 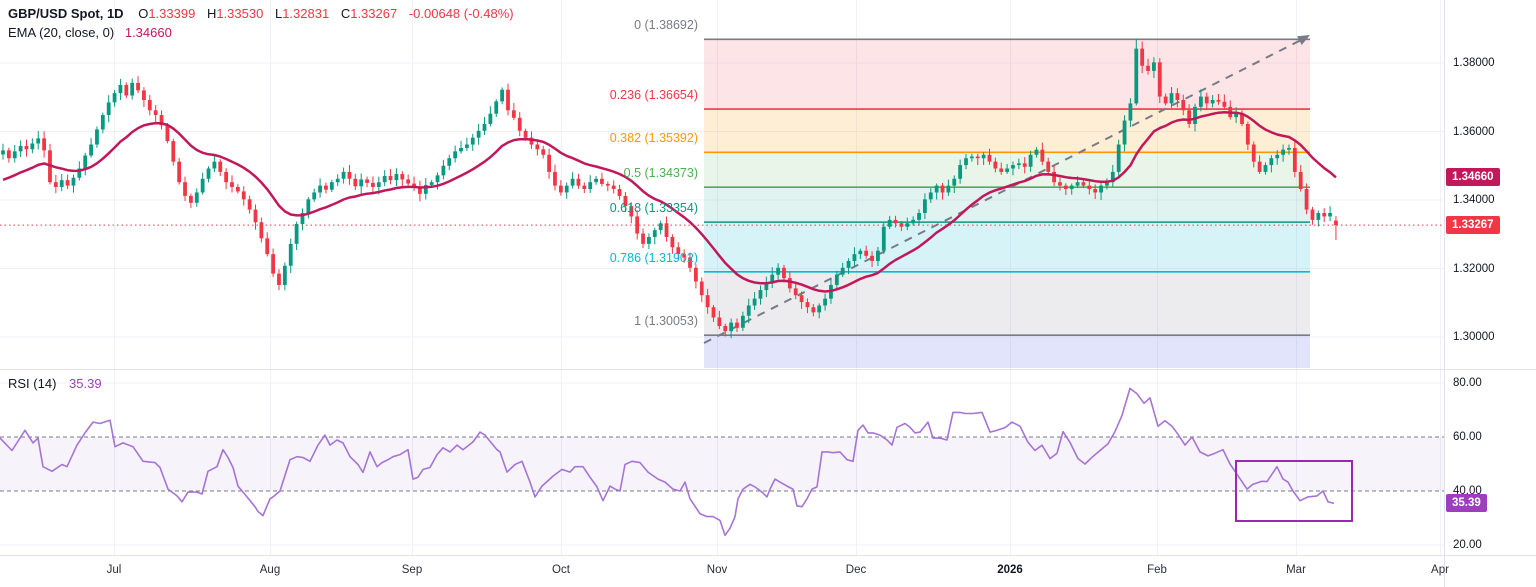 What do you see at coordinates (1473, 225) in the screenshot?
I see `last-price-badge: 1.33267` at bounding box center [1473, 225].